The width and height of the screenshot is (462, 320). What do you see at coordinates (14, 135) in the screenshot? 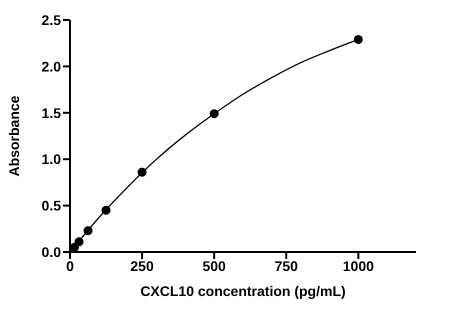
I see `y-axis-title: Absorbance` at bounding box center [14, 135].